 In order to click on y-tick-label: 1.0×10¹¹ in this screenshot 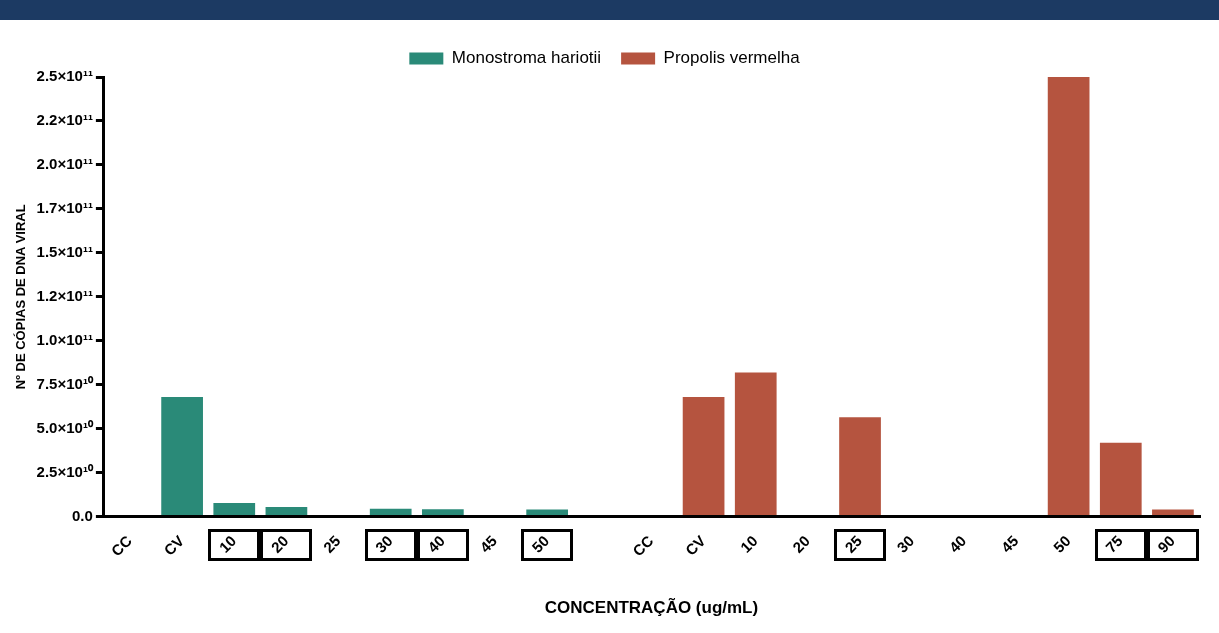, I will do `click(64, 339)`.